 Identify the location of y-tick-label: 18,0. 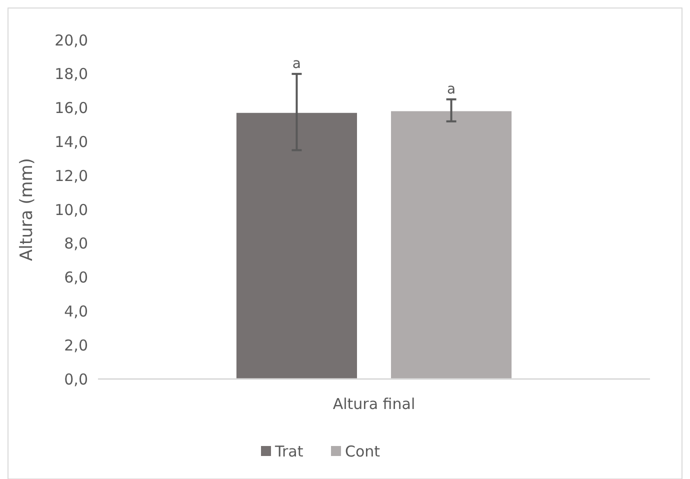
(71, 74).